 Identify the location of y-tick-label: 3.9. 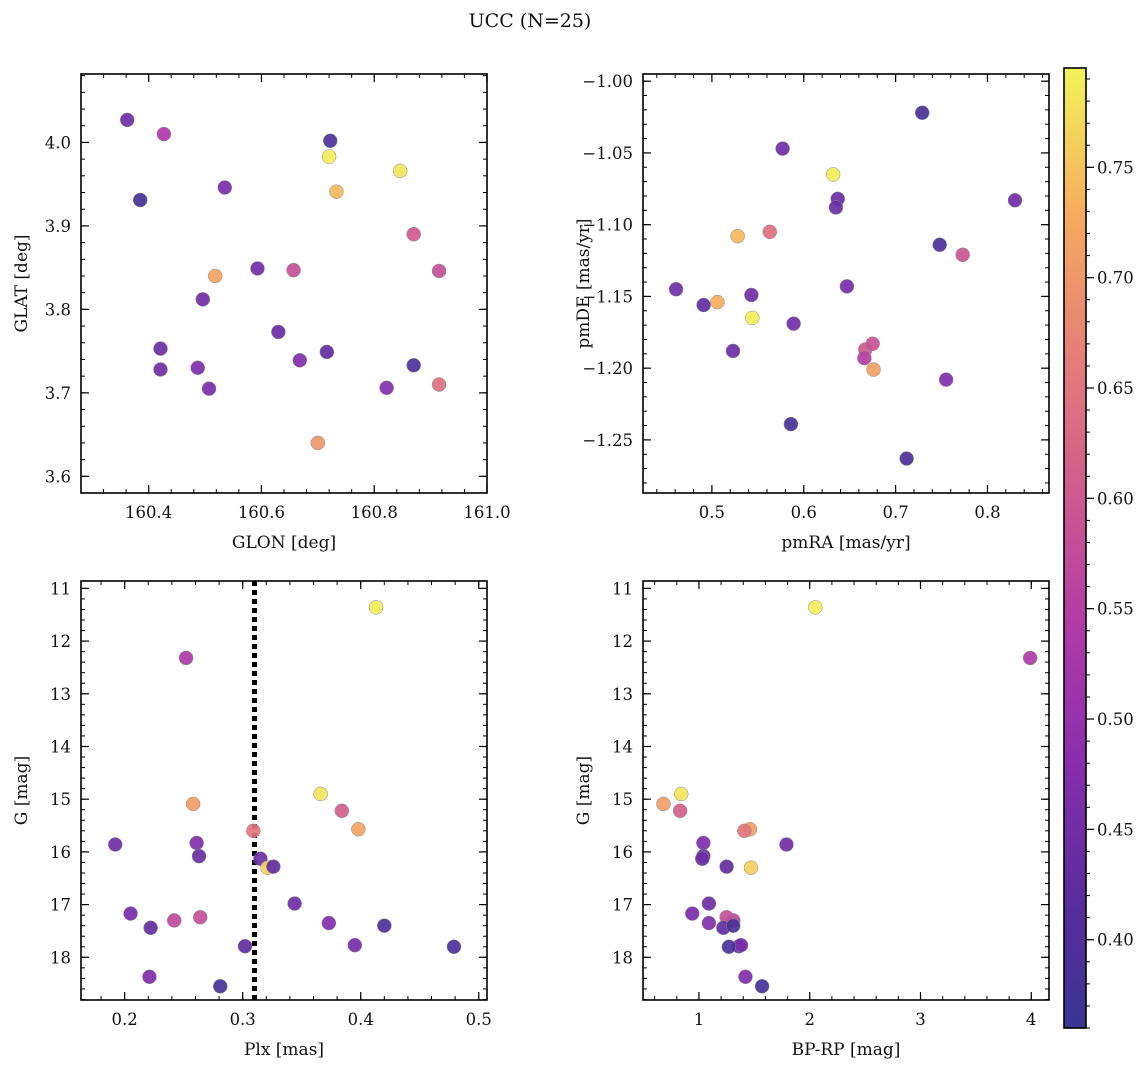
(58, 226).